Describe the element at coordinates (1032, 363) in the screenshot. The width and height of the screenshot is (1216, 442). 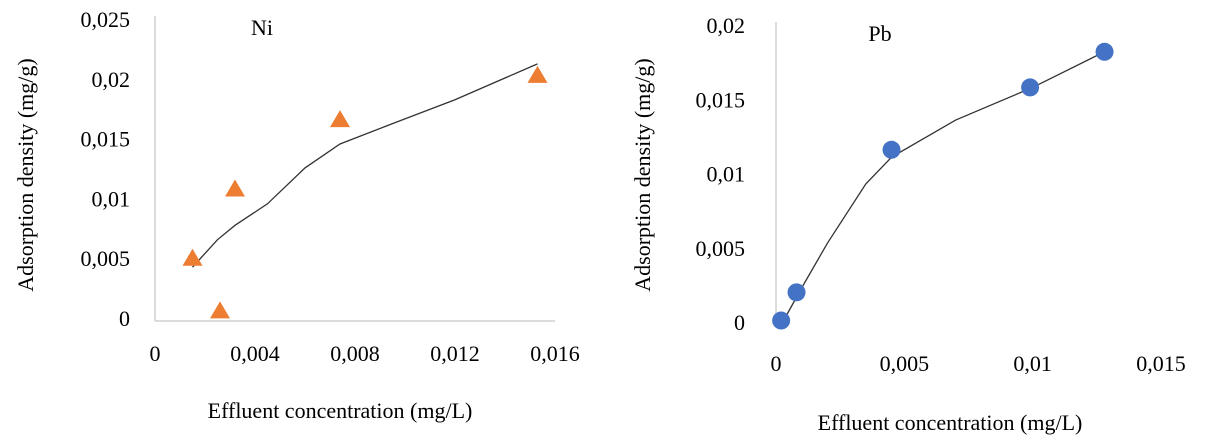
I see `x-tick-label: 0,01` at that location.